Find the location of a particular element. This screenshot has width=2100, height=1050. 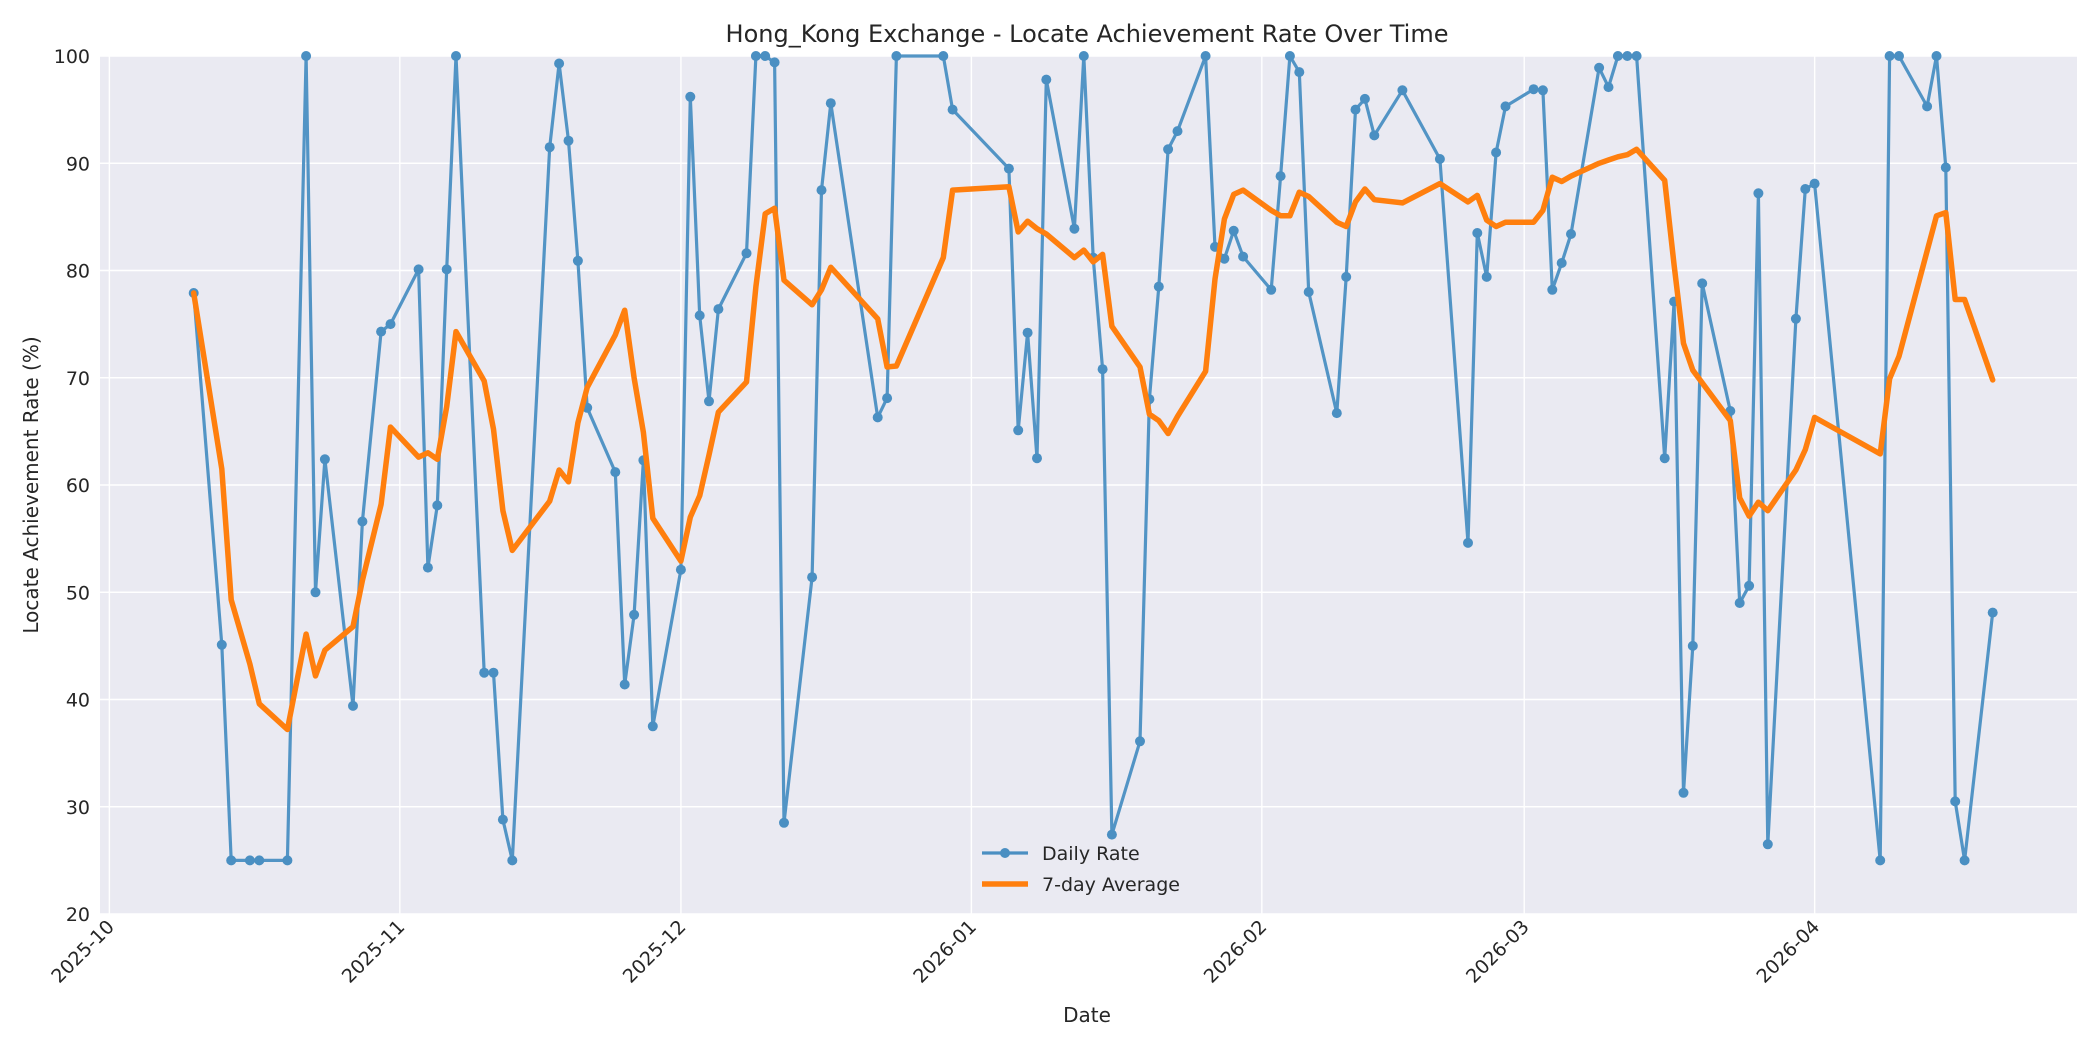

x-tick-label: 2025-11 is located at coordinates (374, 952).